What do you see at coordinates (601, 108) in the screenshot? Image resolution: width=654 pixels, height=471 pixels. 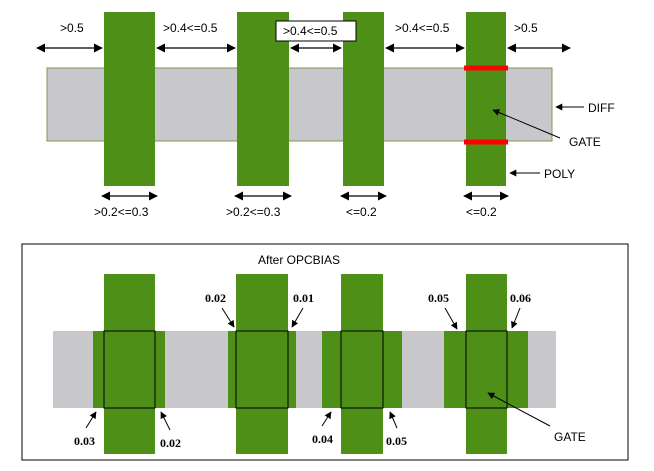 I see `diff-label: DIFF` at bounding box center [601, 108].